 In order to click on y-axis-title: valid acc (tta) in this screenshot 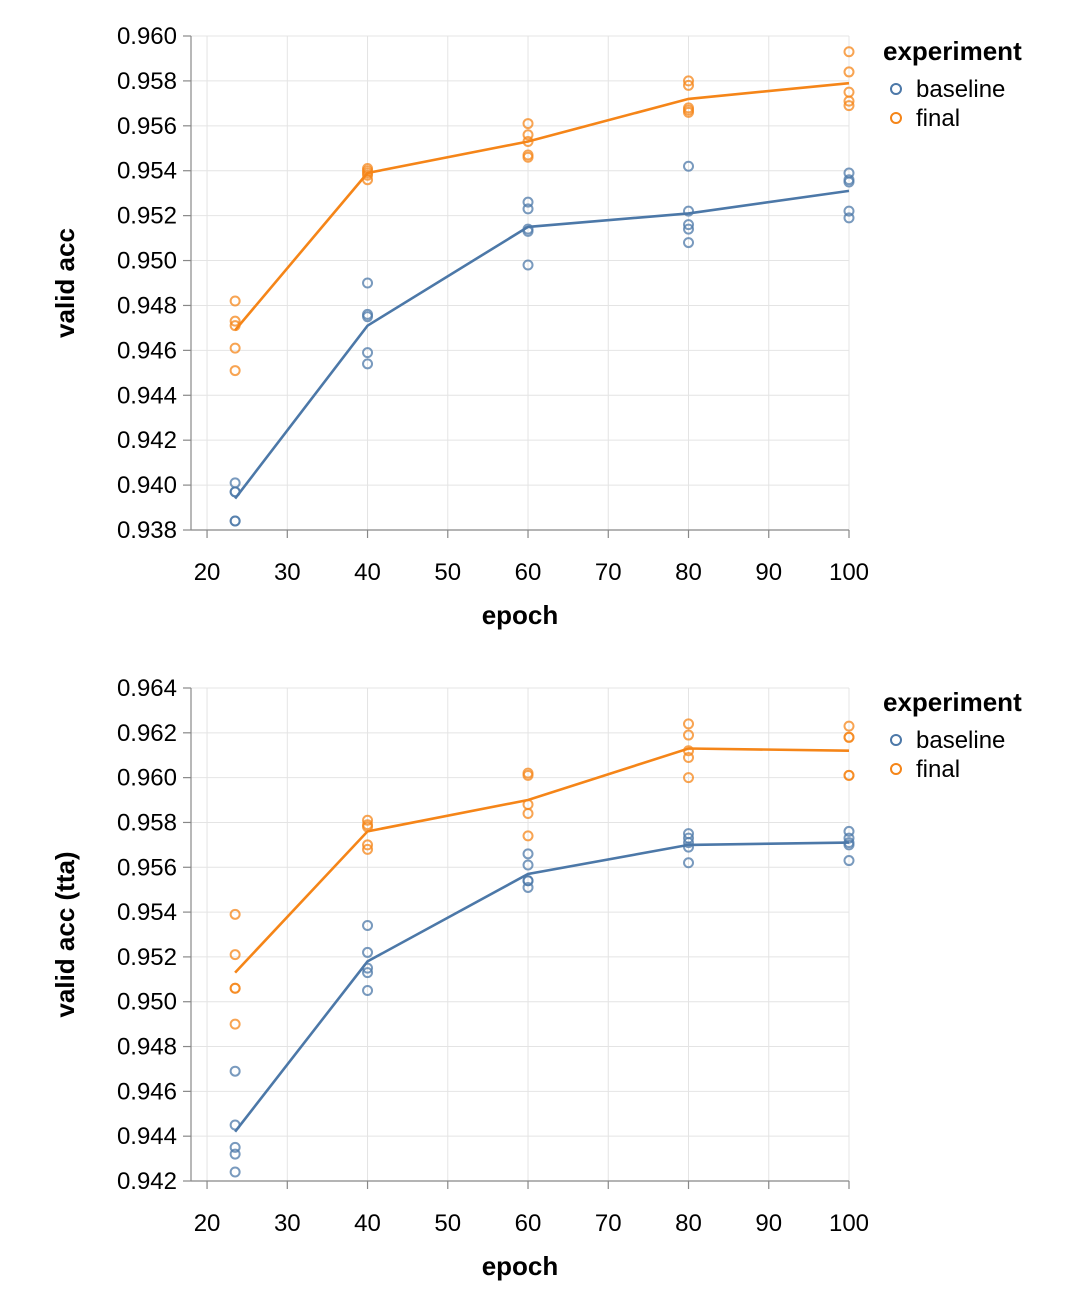, I will do `click(65, 934)`.